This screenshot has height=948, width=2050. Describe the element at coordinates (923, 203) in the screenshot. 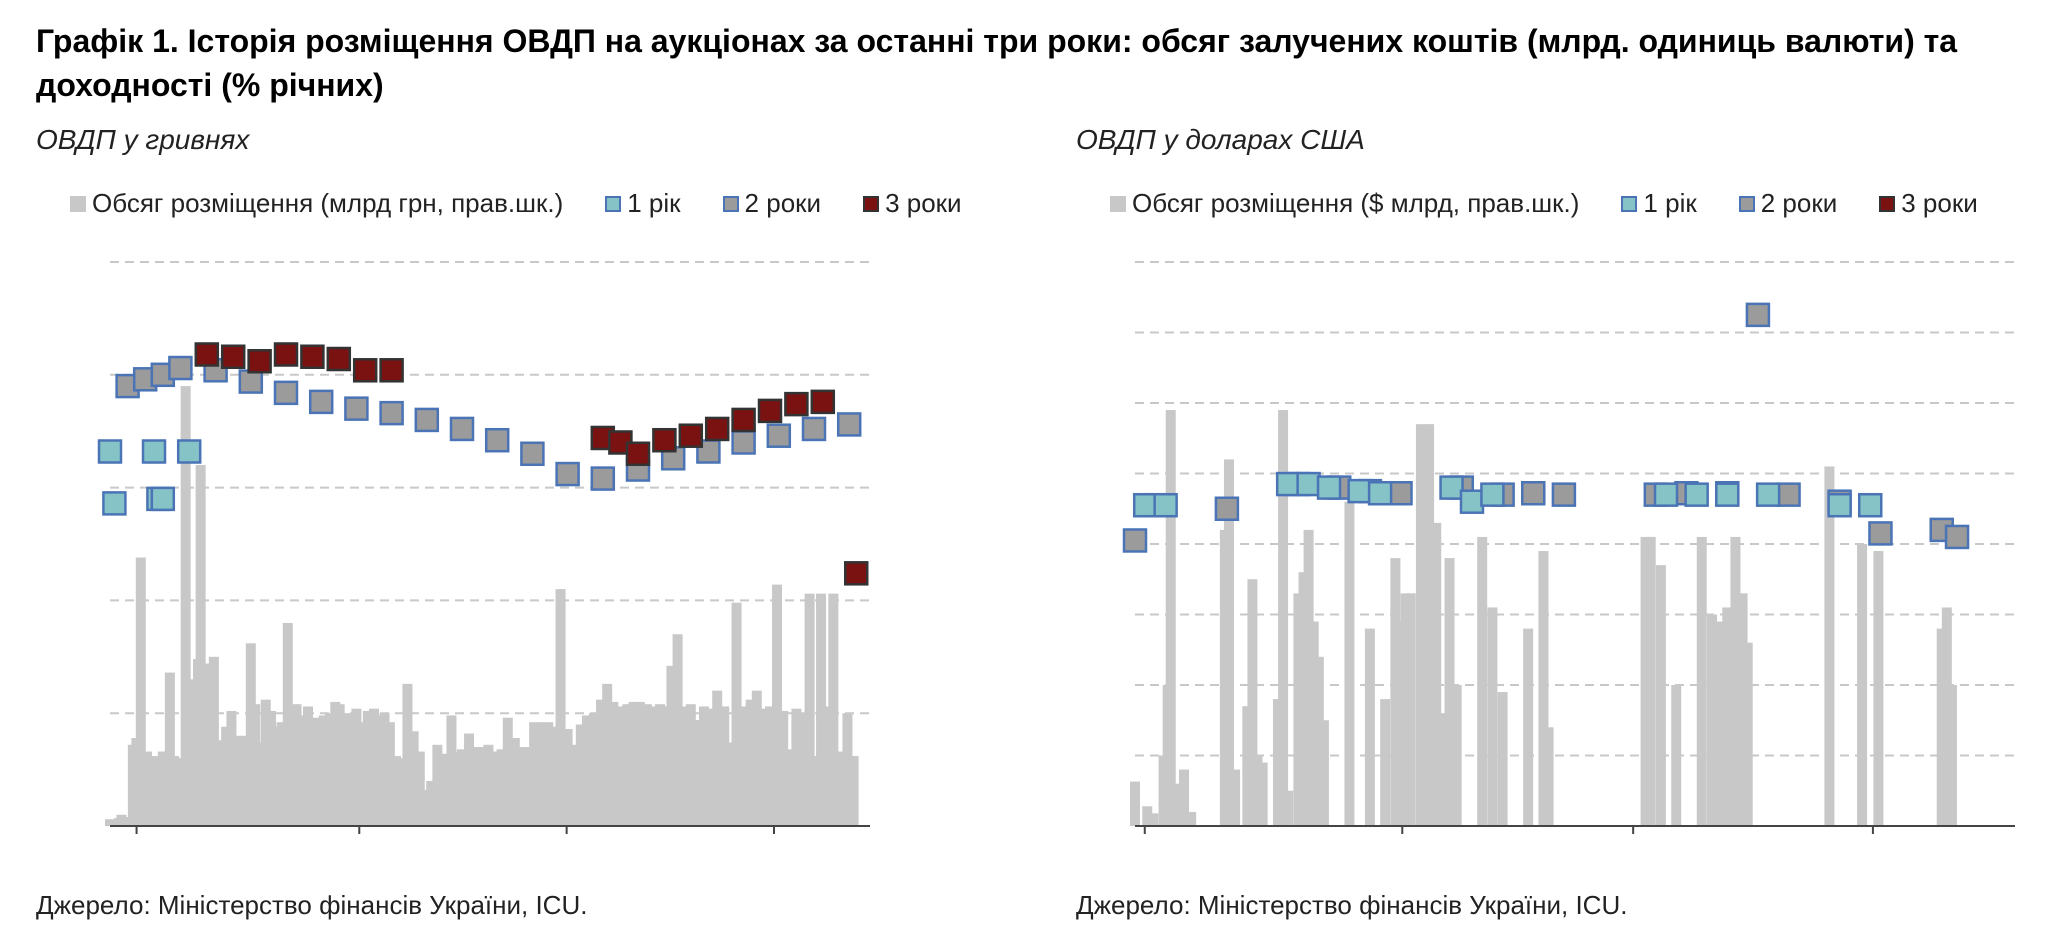

I see `legend-label-3y: 3 роки` at that location.